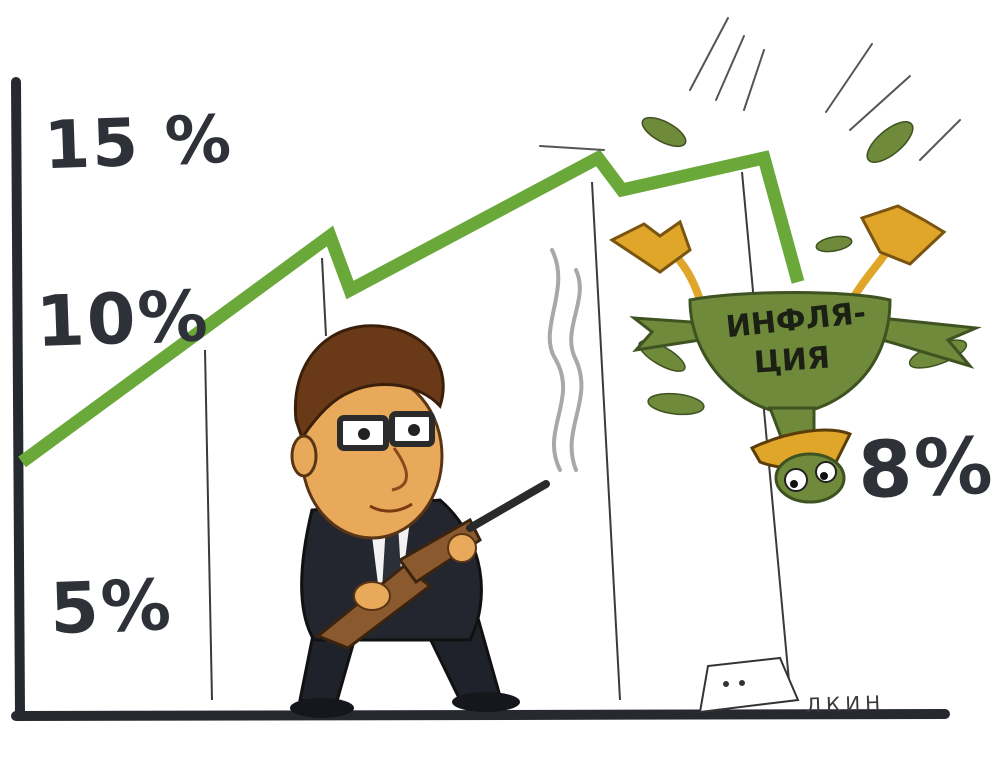 The height and width of the screenshot is (761, 1000). What do you see at coordinates (565, 360) in the screenshot?
I see `gun-smoke` at bounding box center [565, 360].